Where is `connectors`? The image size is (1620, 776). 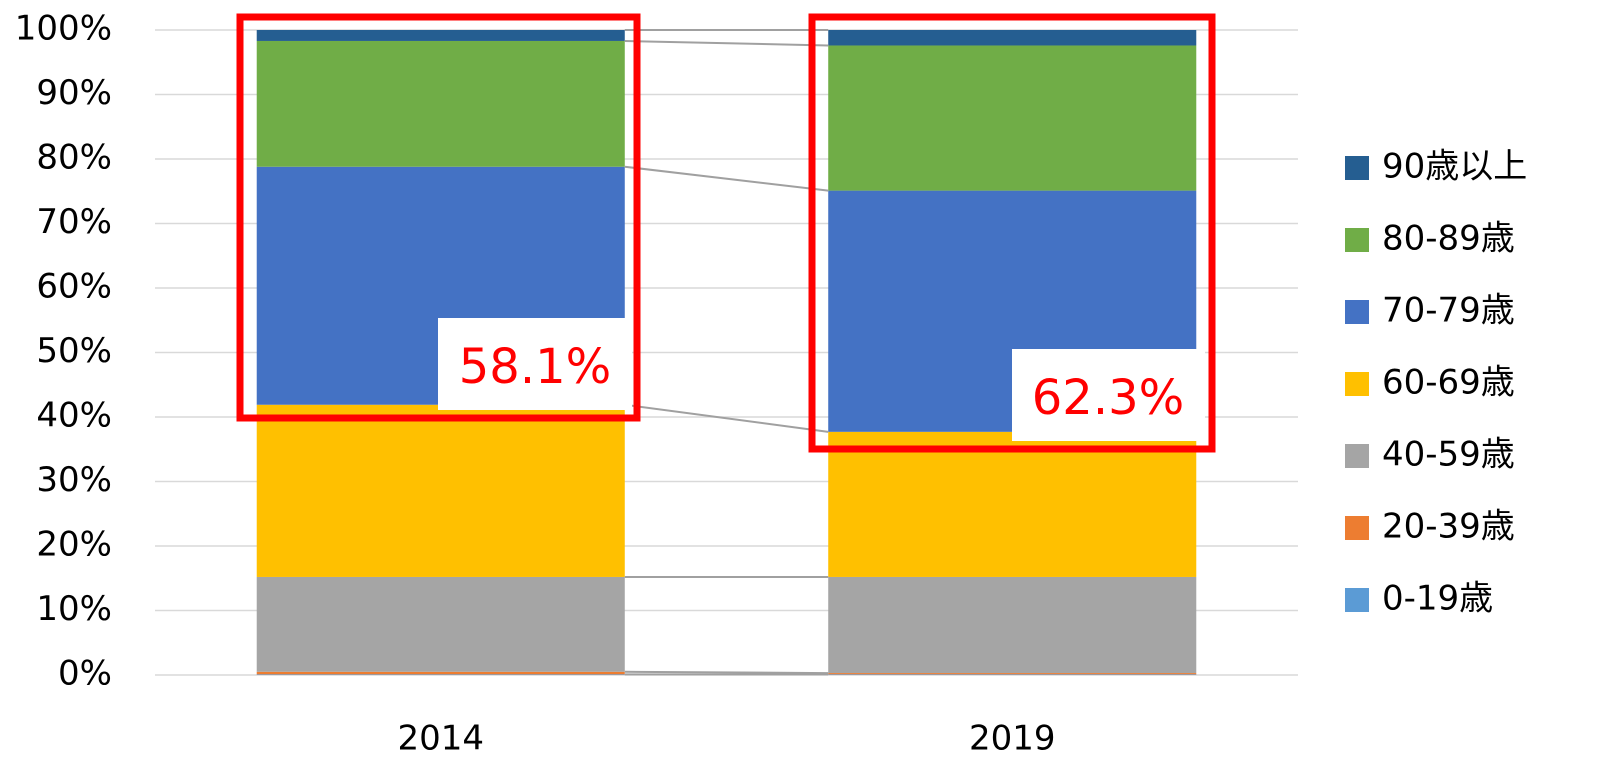 connectors is located at coordinates (726, 352).